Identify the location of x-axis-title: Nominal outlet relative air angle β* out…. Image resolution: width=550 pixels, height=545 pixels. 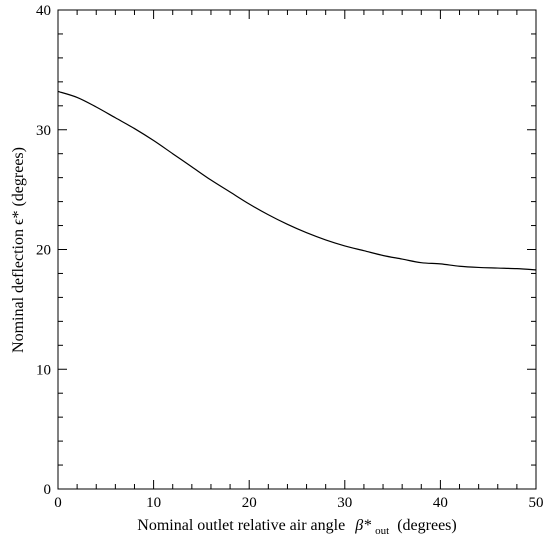
(296, 527).